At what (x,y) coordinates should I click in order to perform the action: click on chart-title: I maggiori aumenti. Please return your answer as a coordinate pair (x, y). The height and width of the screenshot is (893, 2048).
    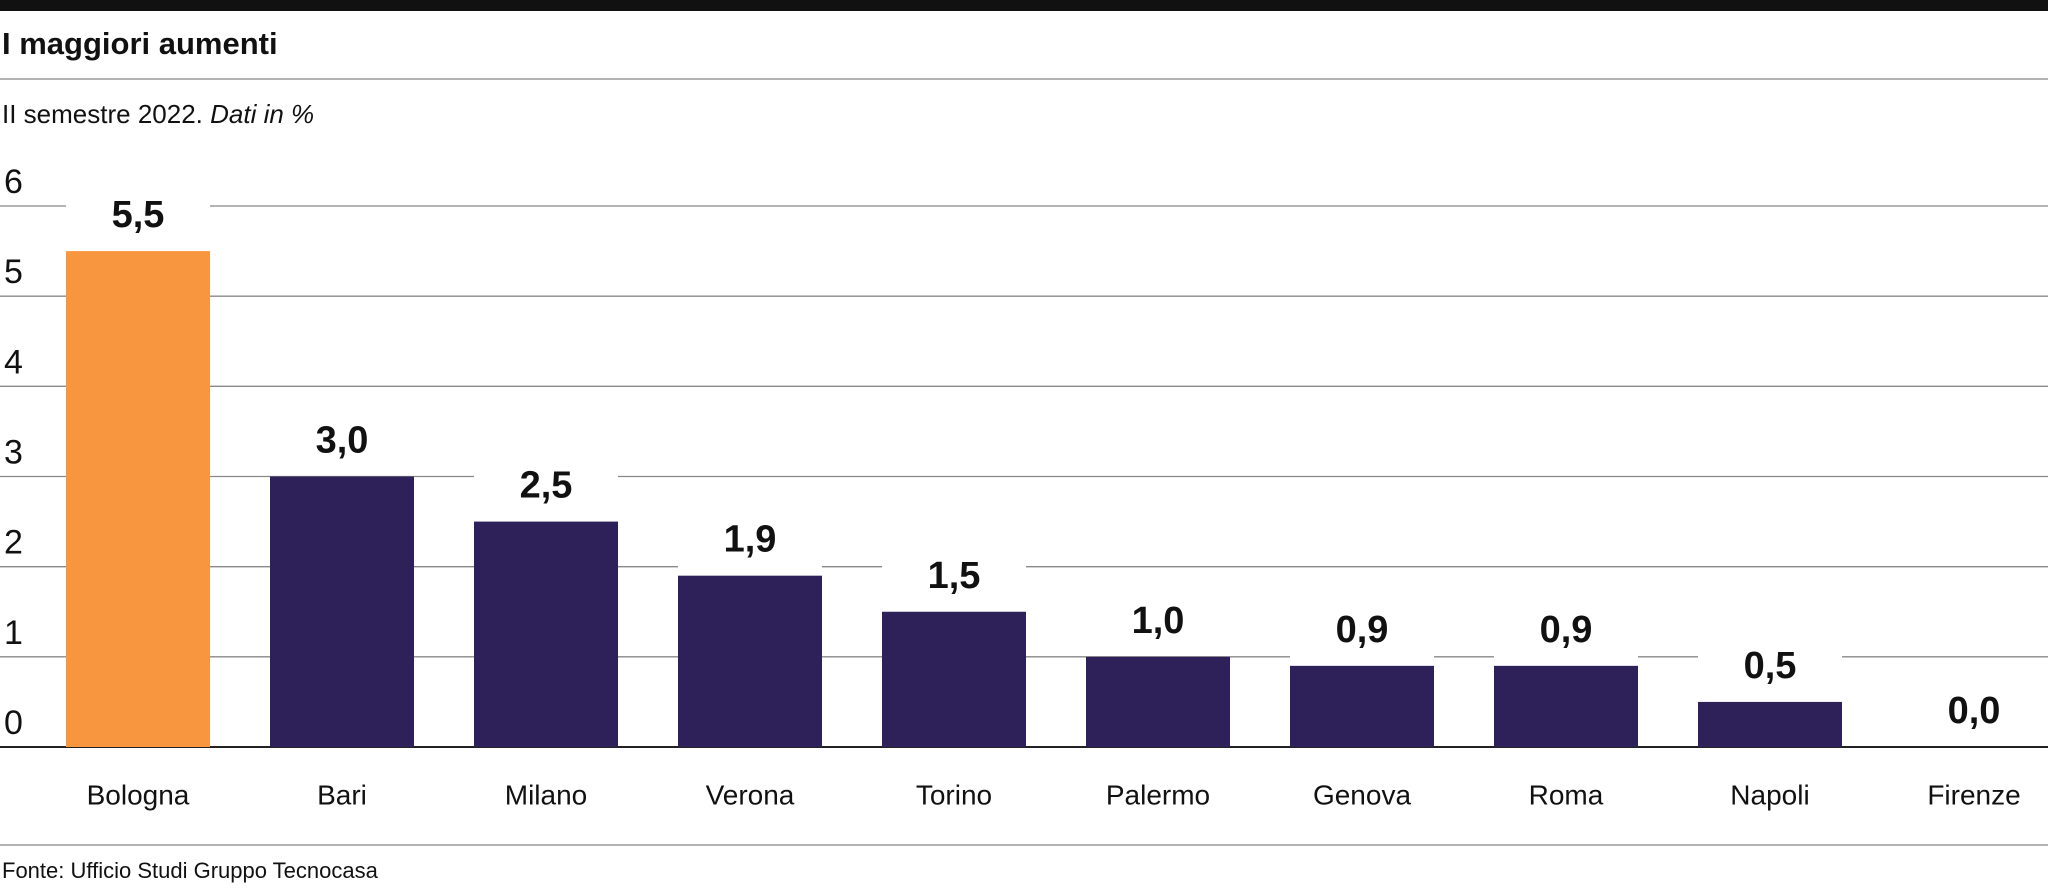
    Looking at the image, I should click on (140, 43).